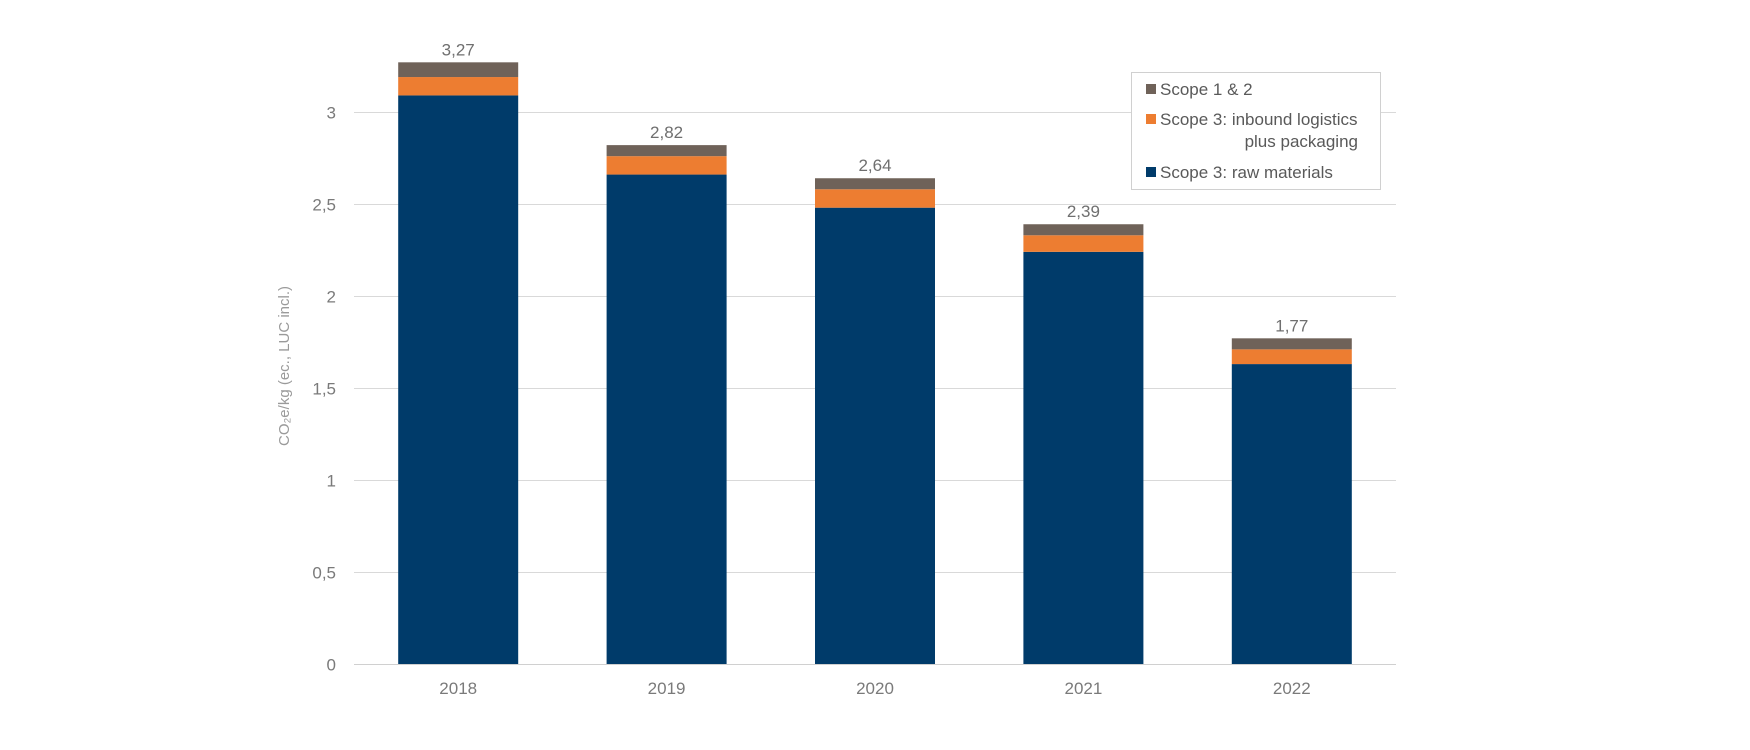 The width and height of the screenshot is (1750, 750). Describe the element at coordinates (1246, 172) in the screenshot. I see `legend-label-series-0: Scope 3: raw materials` at that location.